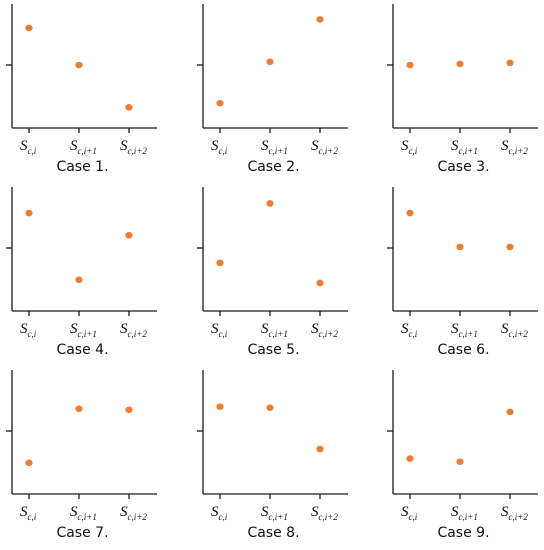  I want to click on chart-panel-6: Sc,i Sc,i+1 Sc,i+2 Case 6., so click(464, 274).